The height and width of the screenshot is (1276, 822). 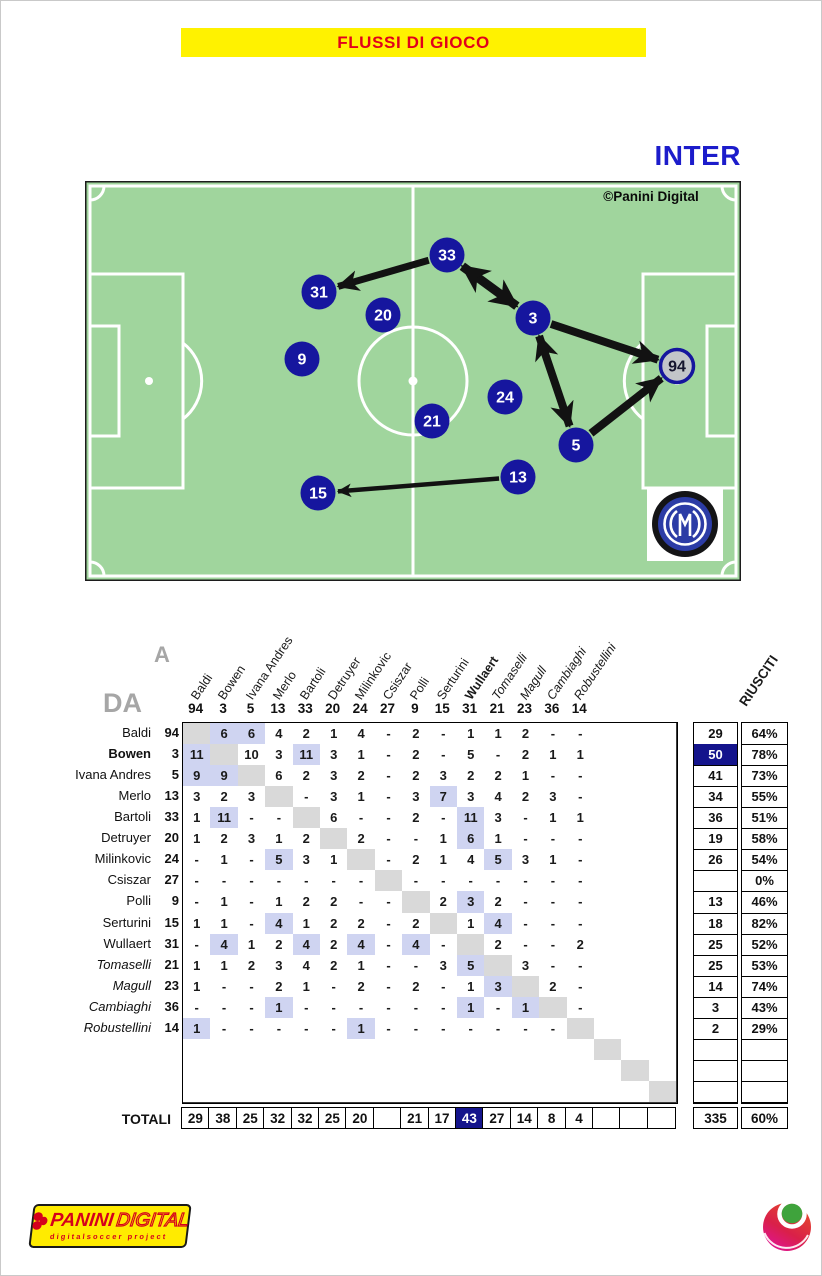 What do you see at coordinates (197, 1049) in the screenshot?
I see `matrix-cell-r16-c1` at bounding box center [197, 1049].